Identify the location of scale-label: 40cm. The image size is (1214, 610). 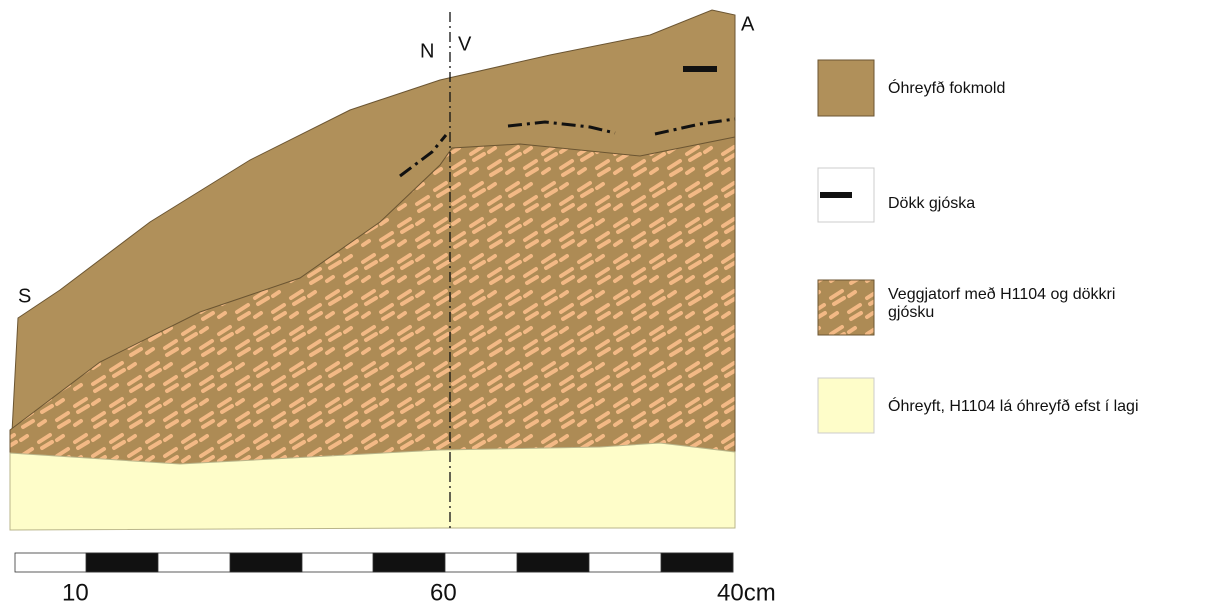
(746, 592).